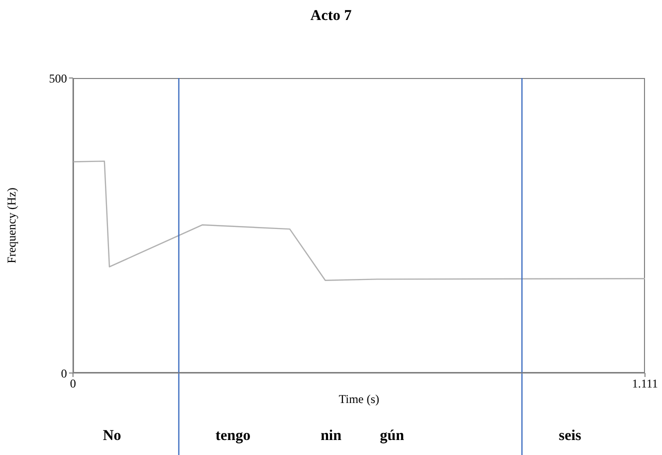 This screenshot has width=662, height=455. I want to click on x-tick-label: 1.111, so click(645, 383).